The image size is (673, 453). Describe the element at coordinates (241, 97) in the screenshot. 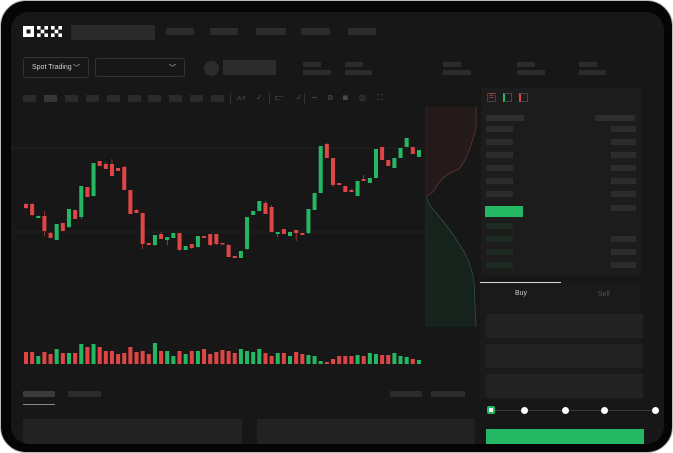

I see `indicator-icon: ⩘⩘` at that location.